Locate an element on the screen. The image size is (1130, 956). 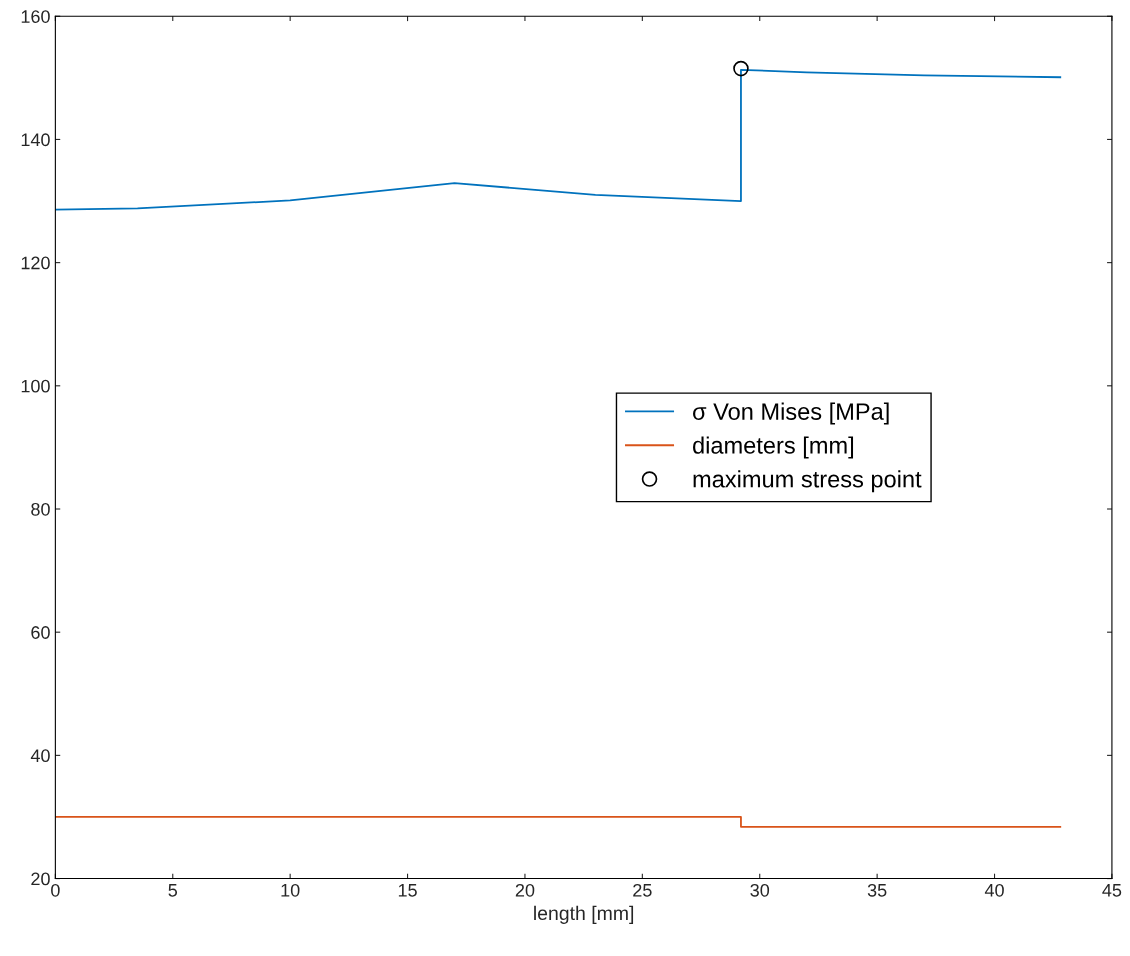
legend-label: maximum stress point is located at coordinates (807, 481).